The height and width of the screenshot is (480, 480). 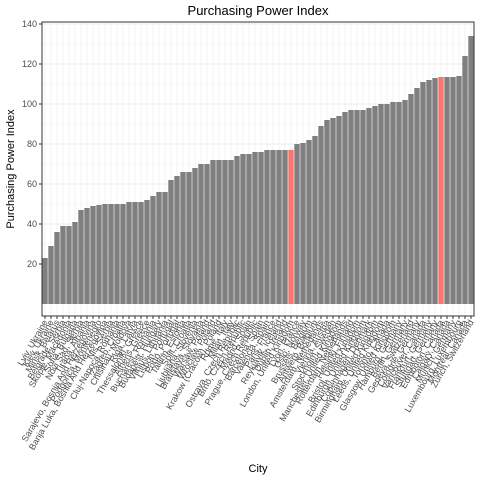 I want to click on y-tick-label: 60, so click(x=32, y=184).